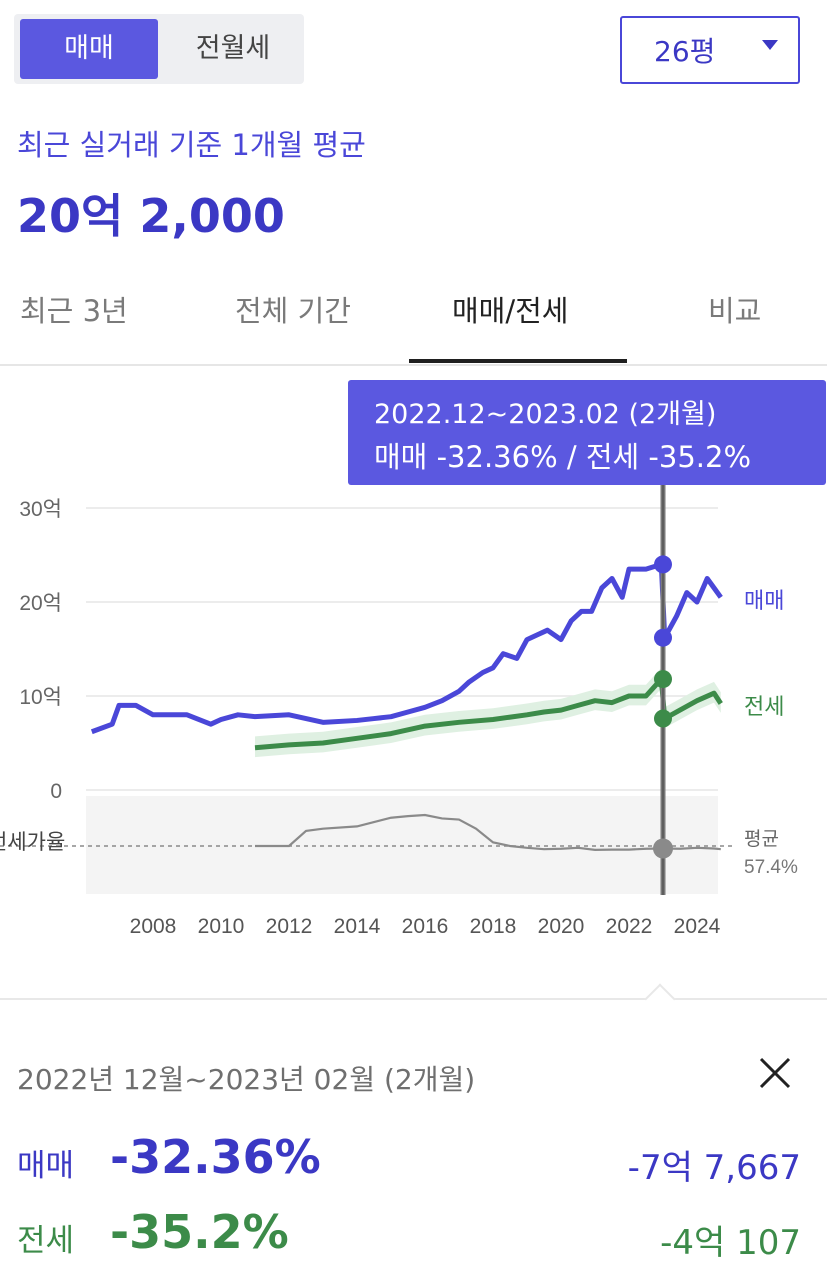  I want to click on caret-down-icon, so click(770, 45).